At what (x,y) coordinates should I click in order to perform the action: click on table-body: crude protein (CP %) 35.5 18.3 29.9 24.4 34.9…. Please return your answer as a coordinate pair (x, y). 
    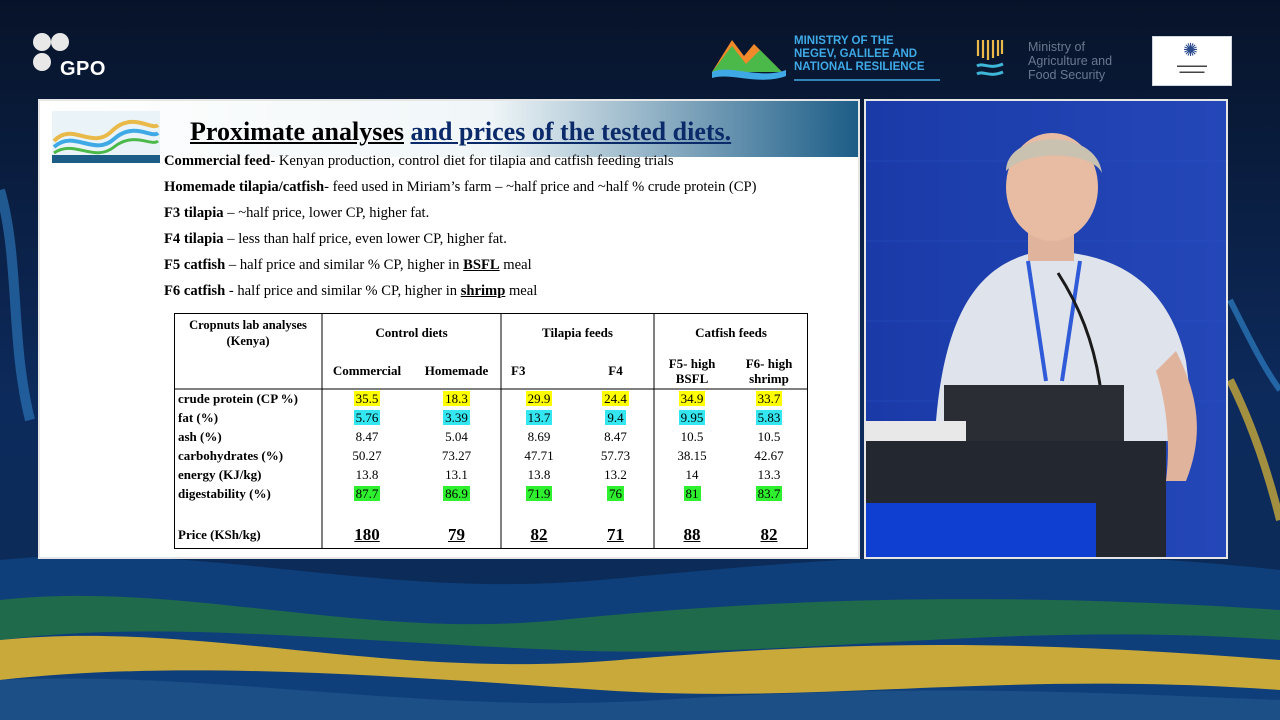
    Looking at the image, I should click on (491, 467).